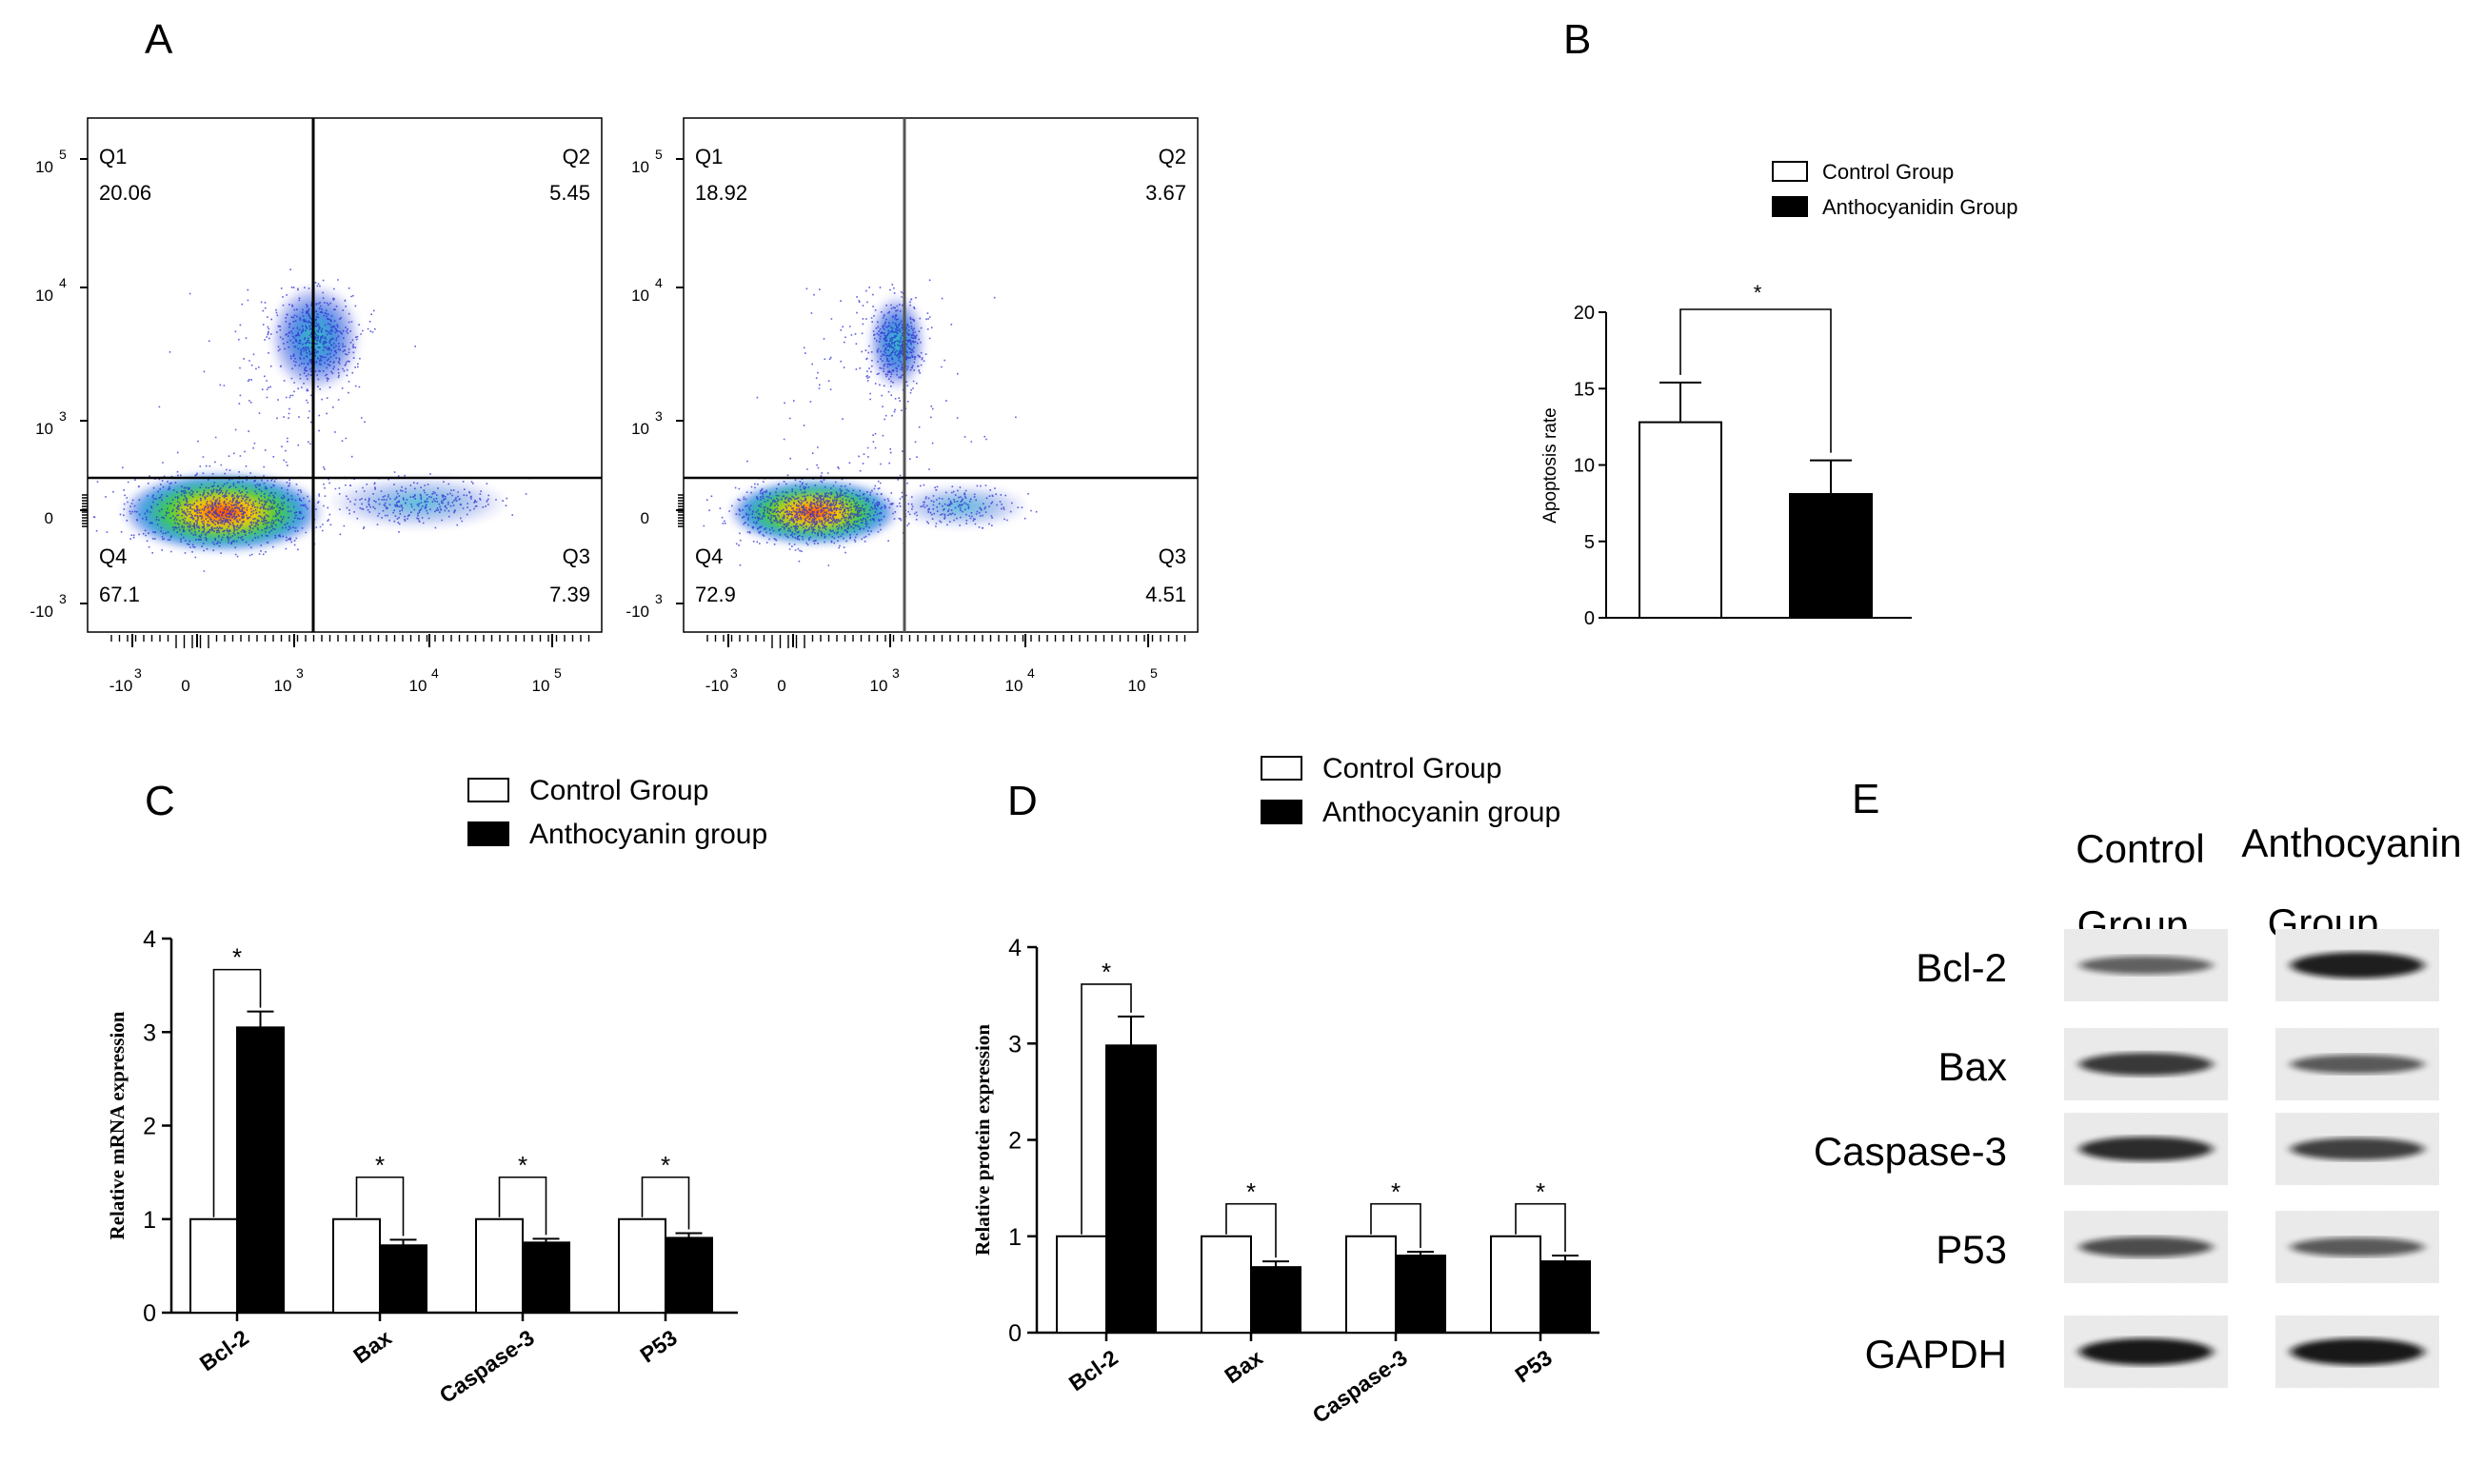 This screenshot has width=2483, height=1484. What do you see at coordinates (941, 375) in the screenshot?
I see `flow-frame` at bounding box center [941, 375].